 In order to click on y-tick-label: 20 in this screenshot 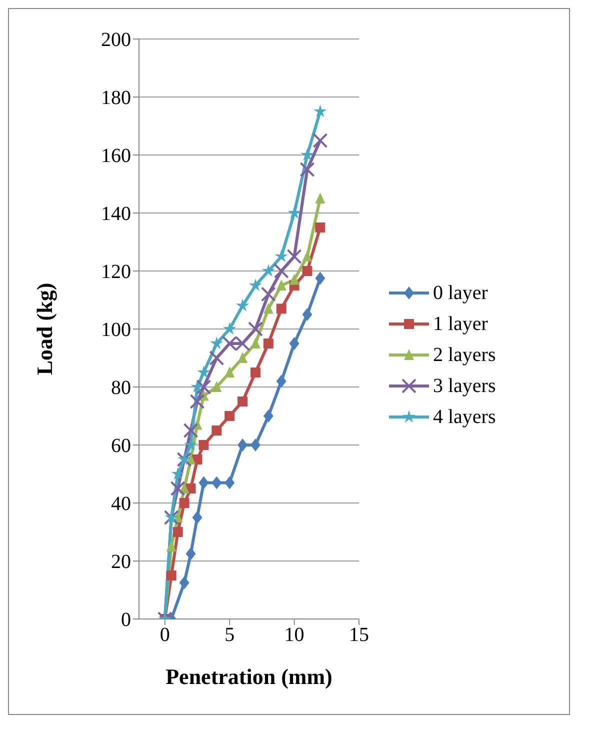, I will do `click(121, 562)`.